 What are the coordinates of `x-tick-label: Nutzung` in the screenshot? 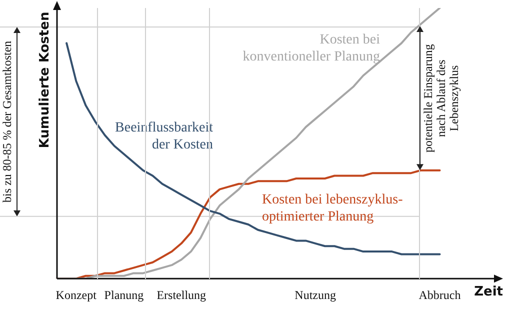 It's located at (315, 295).